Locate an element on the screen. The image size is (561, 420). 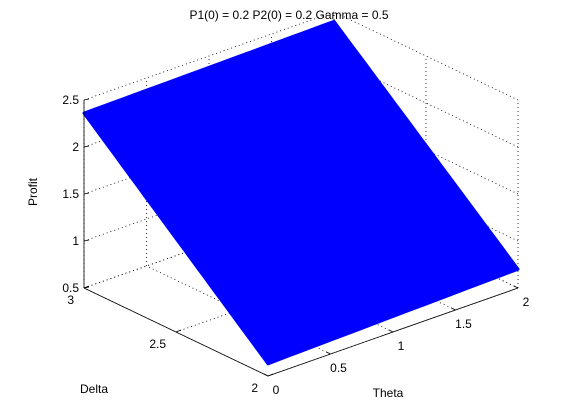
y-tick-label-2: 3 is located at coordinates (70, 300).